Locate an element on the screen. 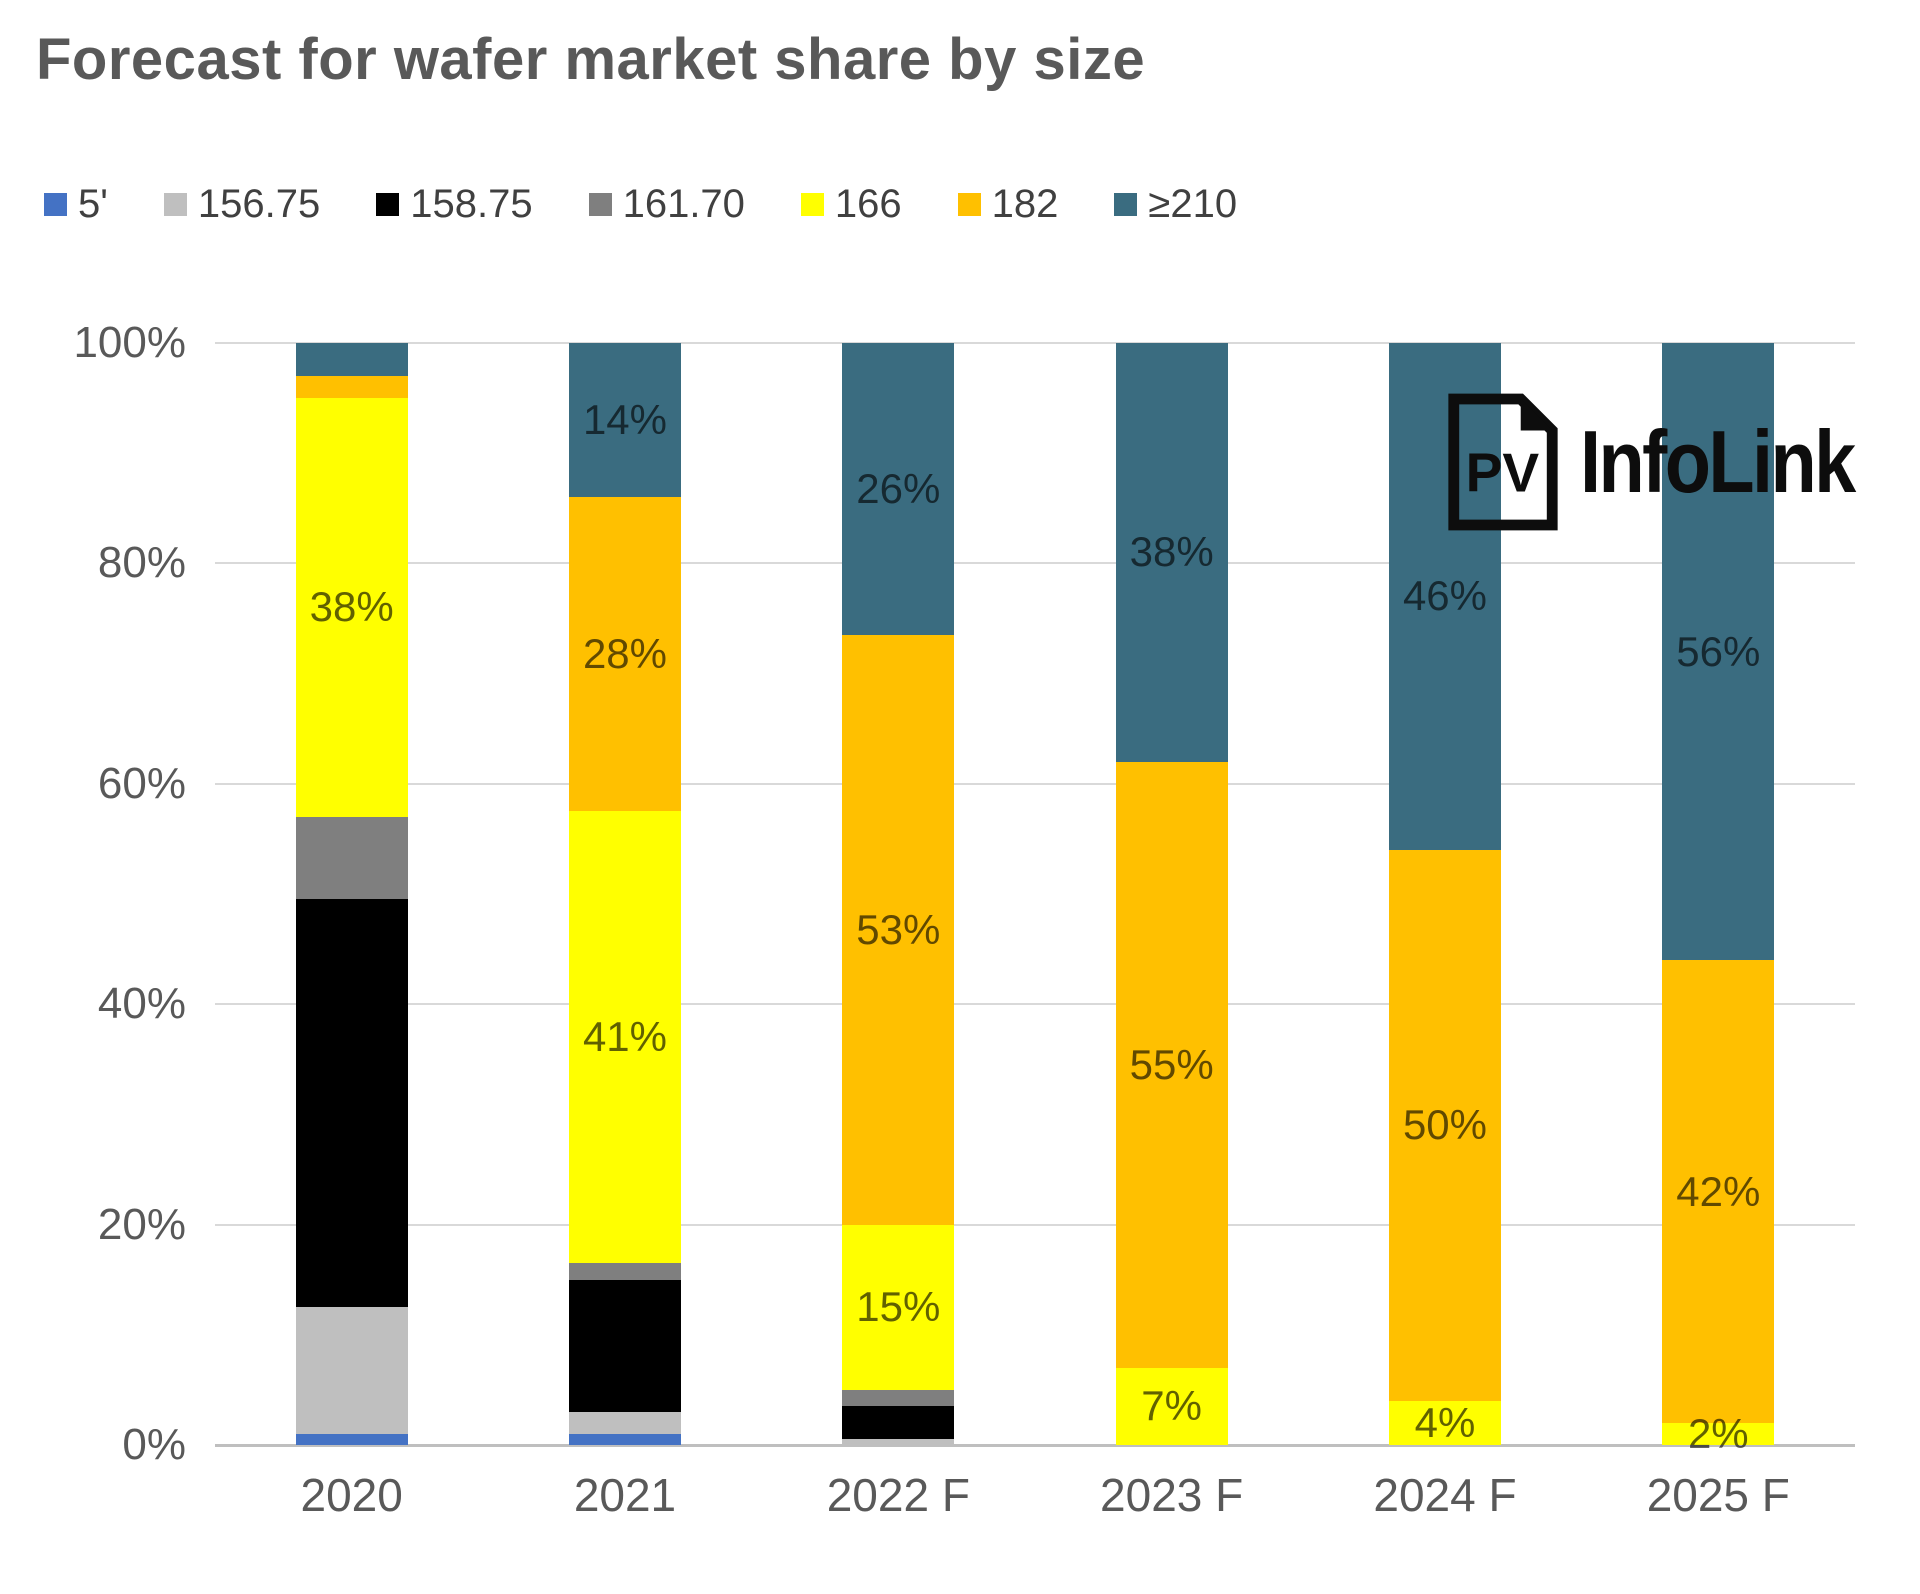  bar-segment: 14% is located at coordinates (624, 420).